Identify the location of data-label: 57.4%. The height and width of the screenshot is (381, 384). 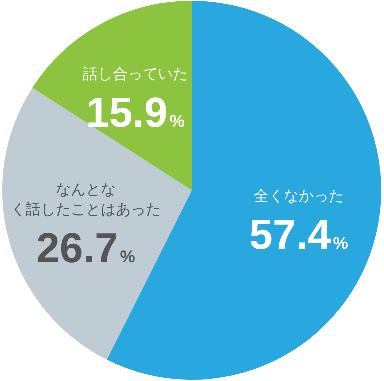
(299, 234).